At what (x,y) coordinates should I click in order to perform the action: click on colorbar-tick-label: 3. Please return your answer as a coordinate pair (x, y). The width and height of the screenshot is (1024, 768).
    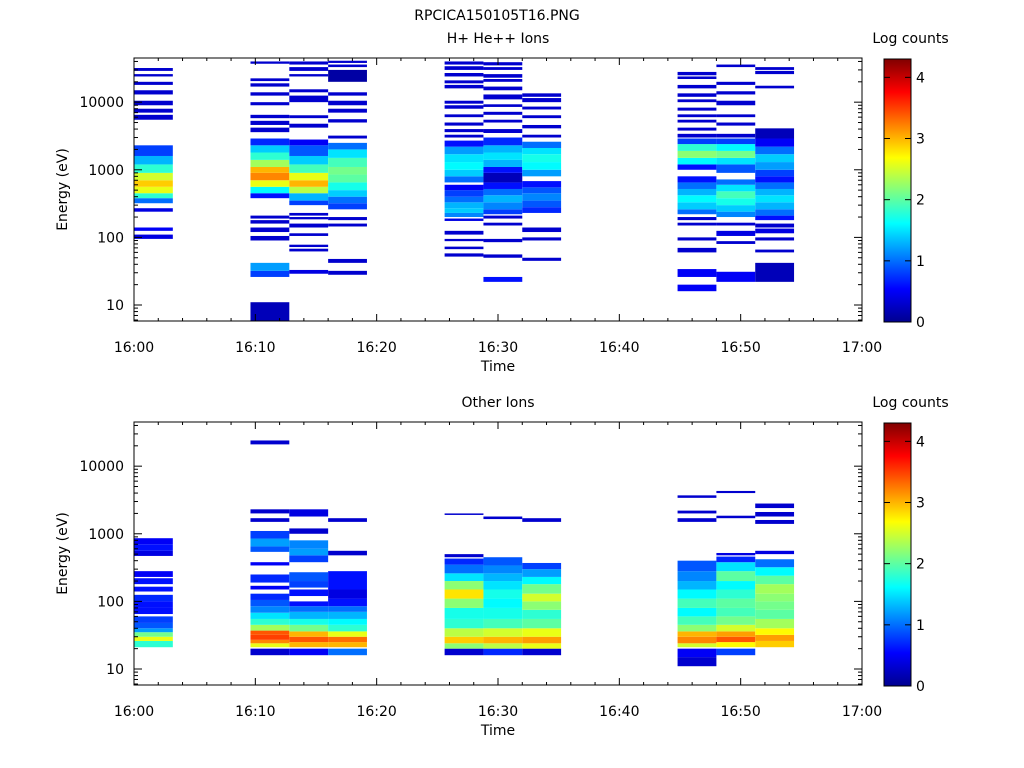
    Looking at the image, I should click on (920, 140).